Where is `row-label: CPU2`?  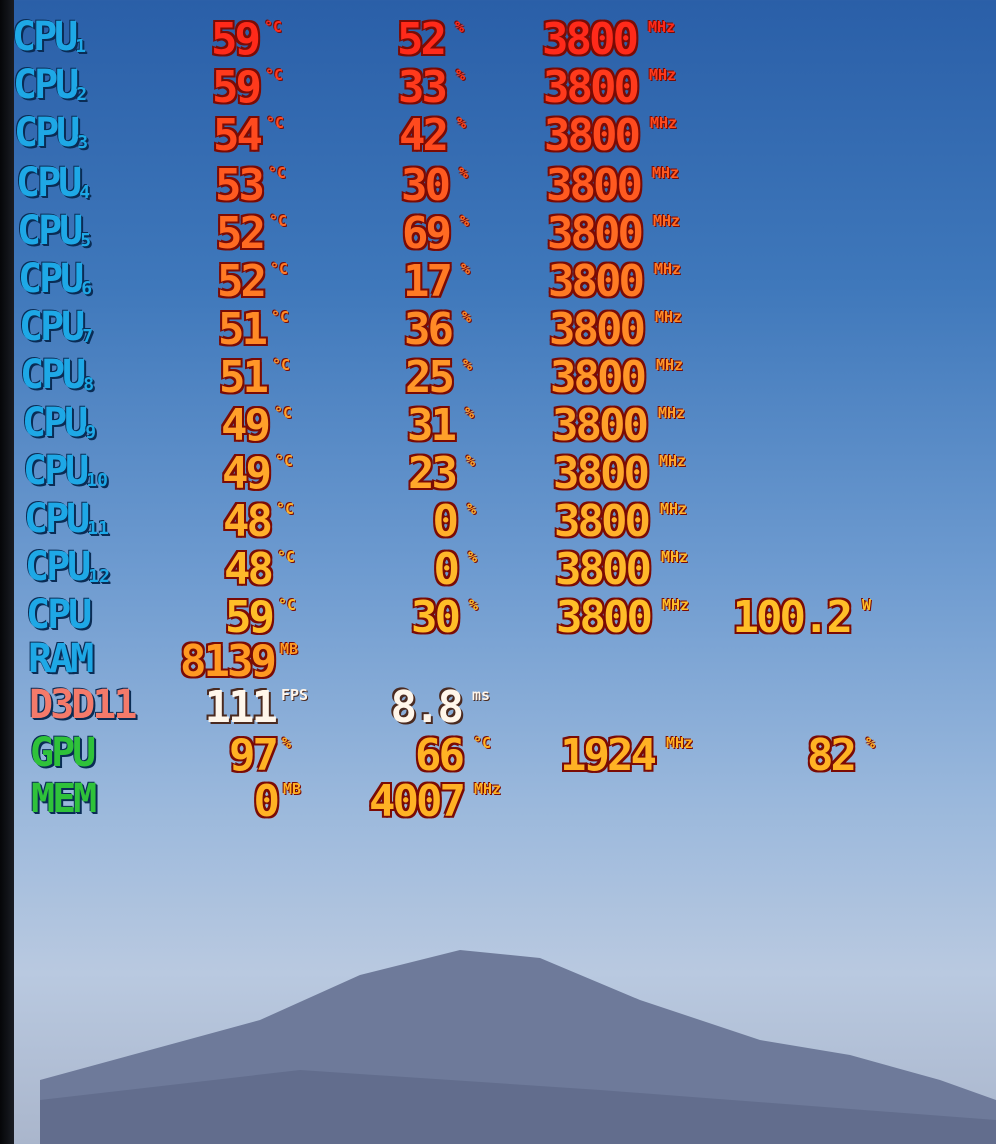 row-label: CPU2 is located at coordinates (50, 85).